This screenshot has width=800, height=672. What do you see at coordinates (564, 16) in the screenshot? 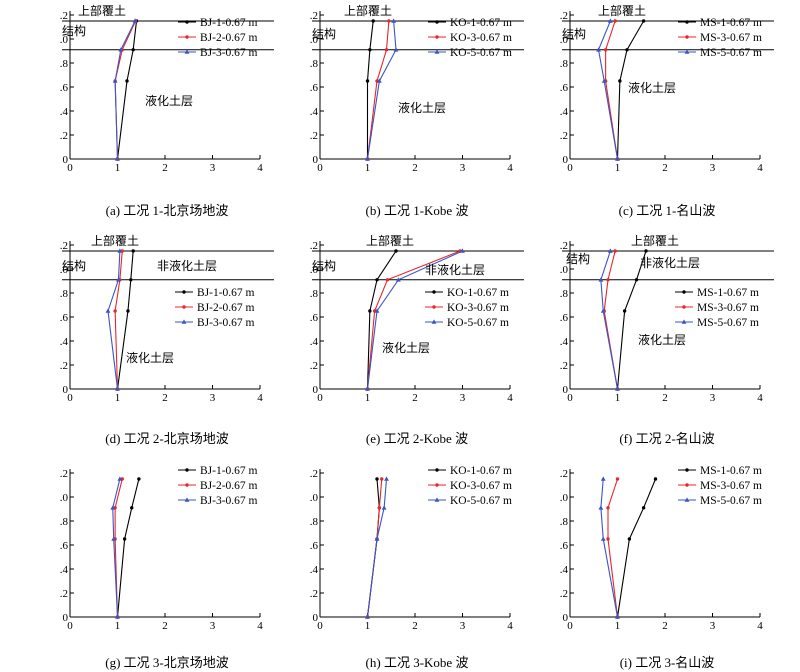
I see `y-tick-label: 1.2` at bounding box center [564, 16].